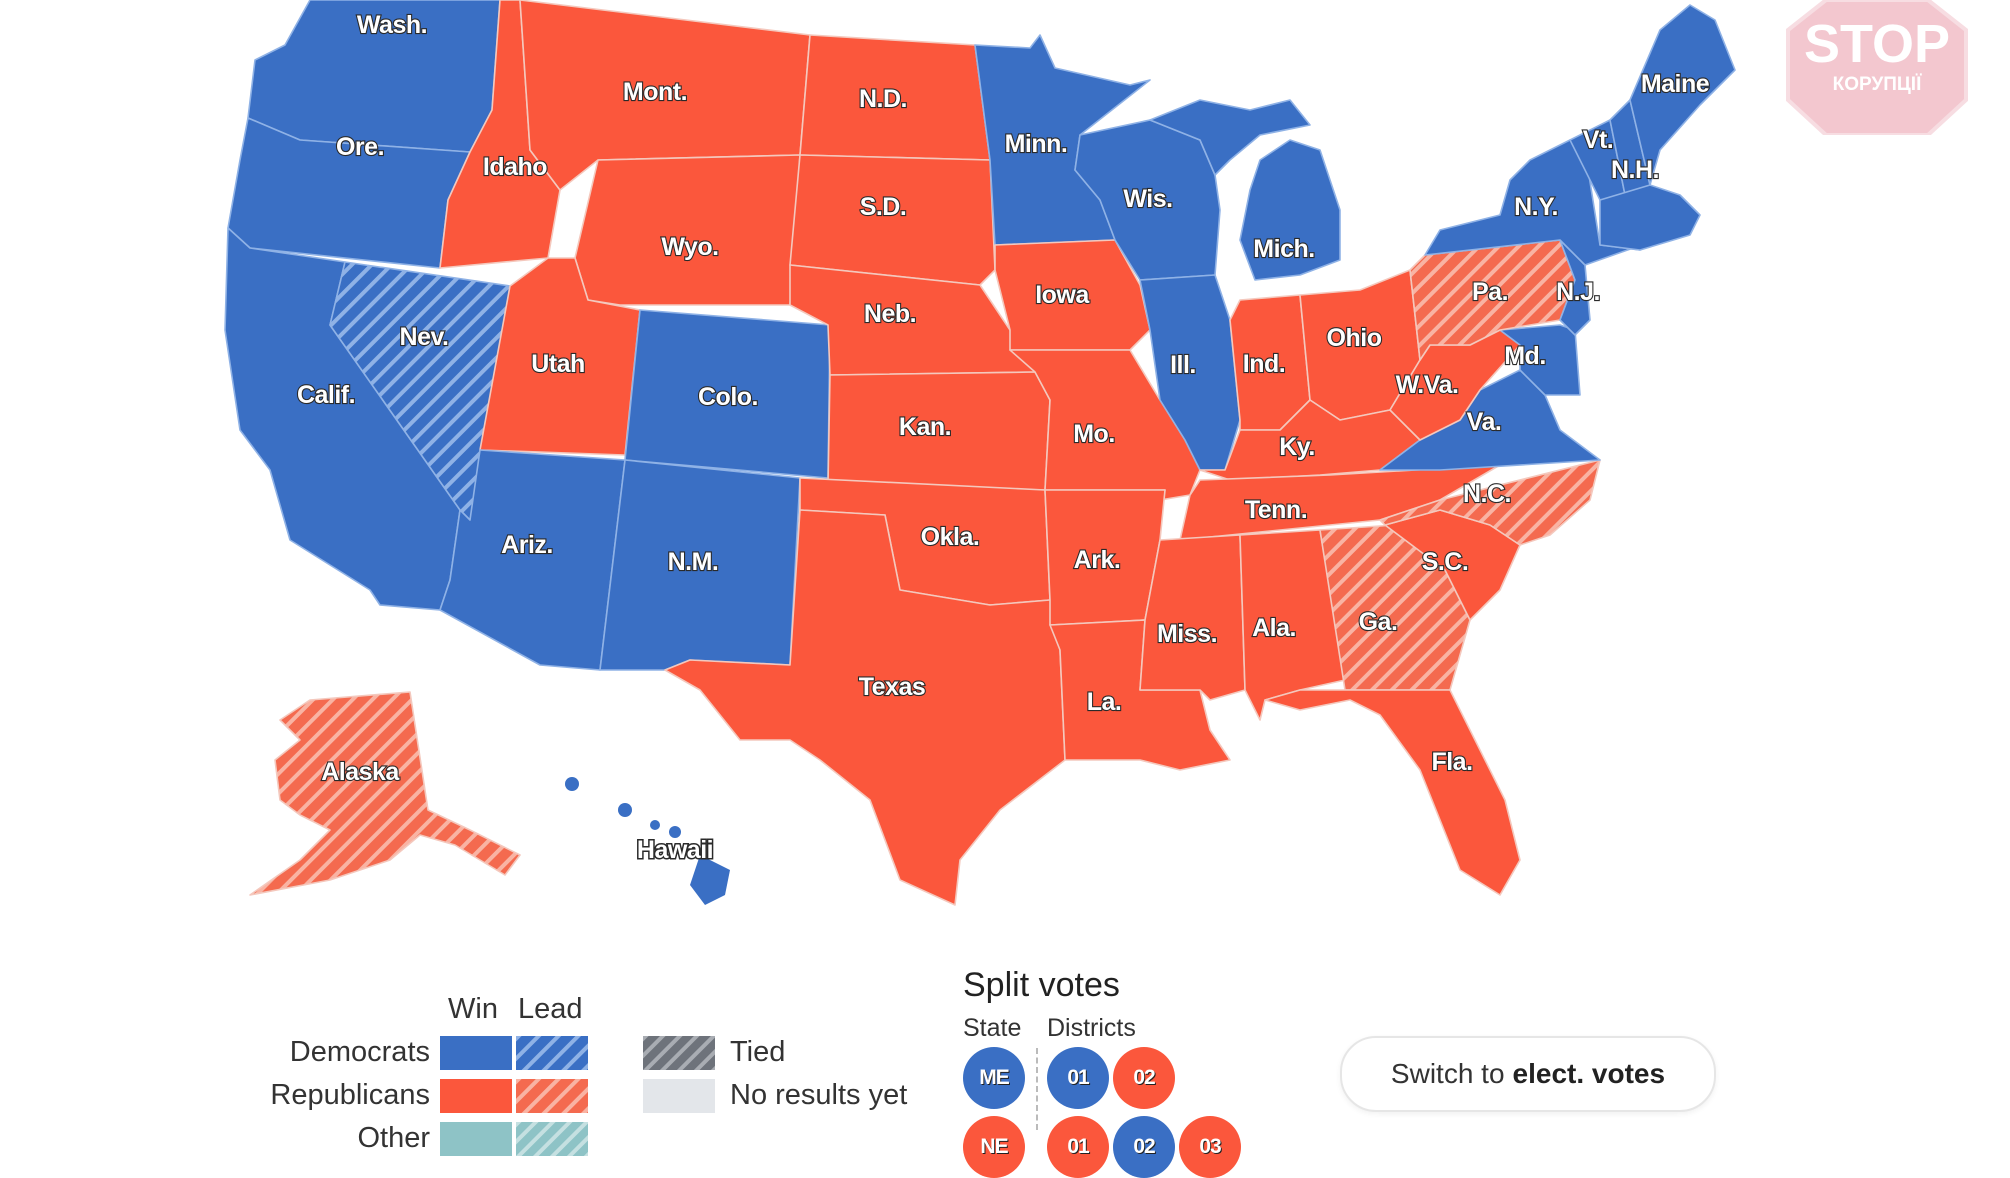 Image resolution: width=2010 pixels, height=1178 pixels. Describe the element at coordinates (1578, 292) in the screenshot. I see `label-nj: N.J.` at that location.